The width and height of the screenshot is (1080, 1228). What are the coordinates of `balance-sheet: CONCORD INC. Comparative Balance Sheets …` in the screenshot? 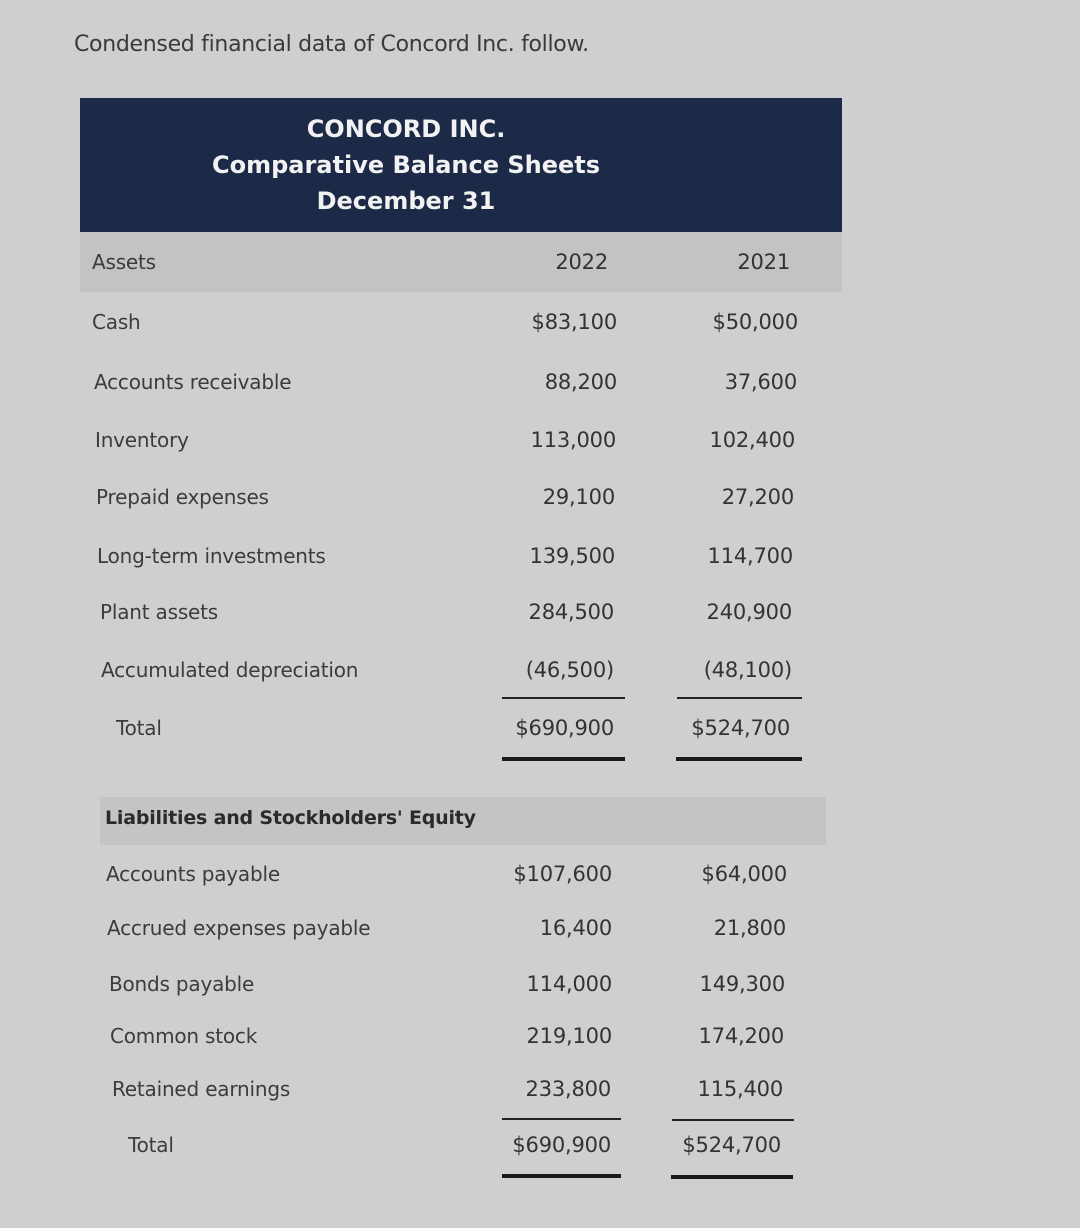 It's located at (461, 195).